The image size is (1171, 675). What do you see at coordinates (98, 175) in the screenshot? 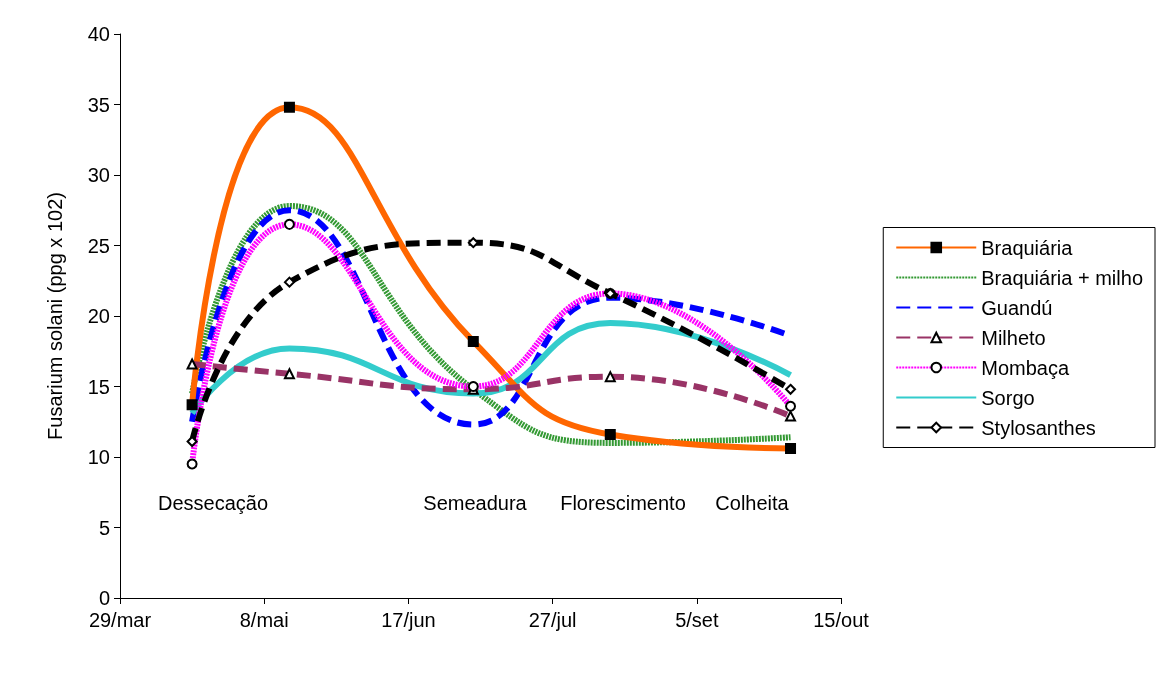
I see `y-tick-label: 30` at bounding box center [98, 175].